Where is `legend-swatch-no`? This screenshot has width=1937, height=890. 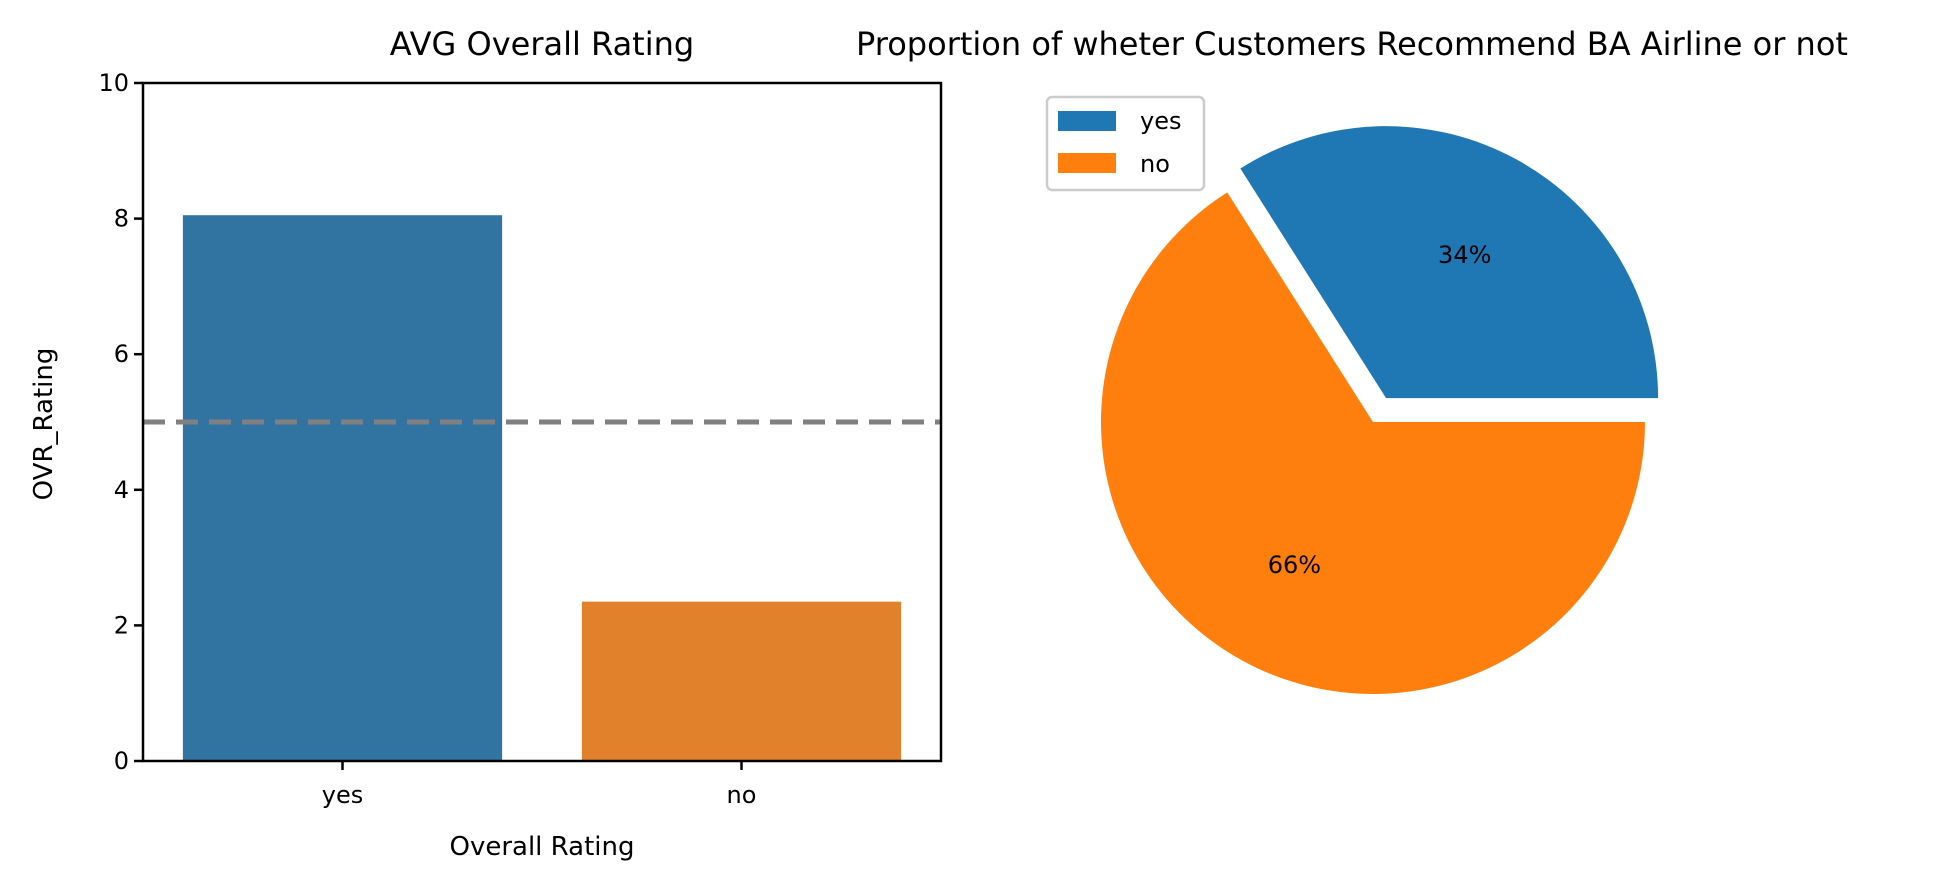
legend-swatch-no is located at coordinates (1087, 163).